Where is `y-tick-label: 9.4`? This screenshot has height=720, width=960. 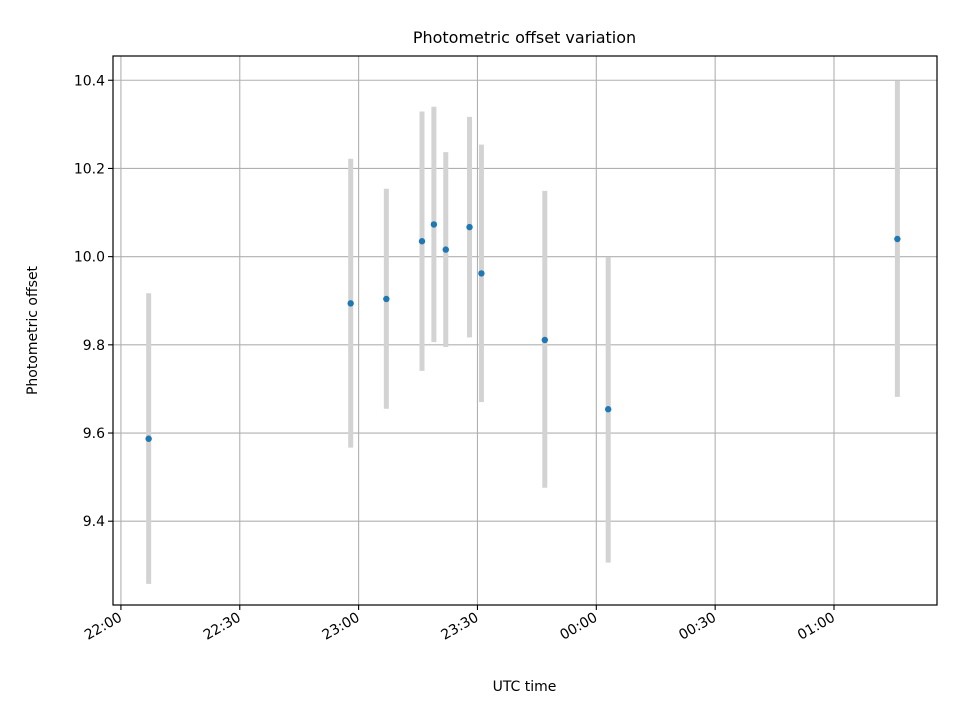
y-tick-label: 9.4 is located at coordinates (94, 522).